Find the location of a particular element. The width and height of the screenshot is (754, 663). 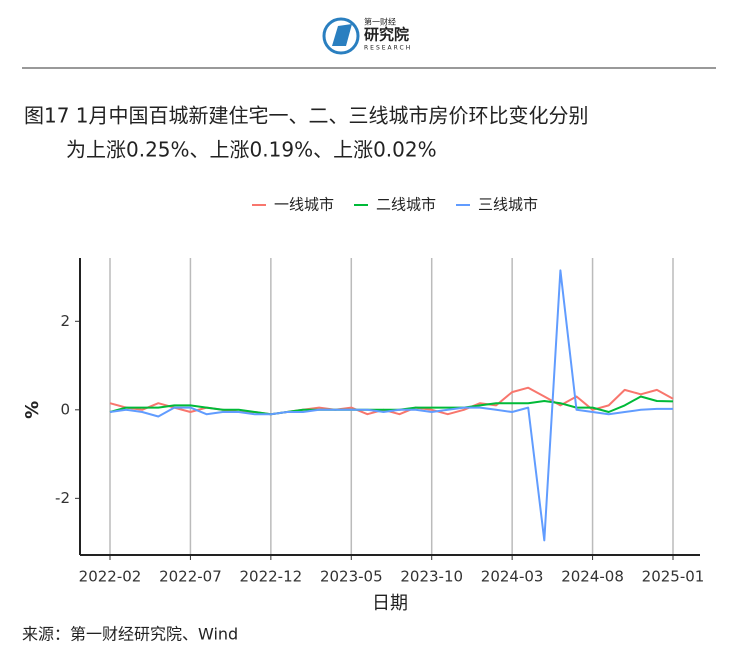

x-tick-label: 2025-01 is located at coordinates (673, 577).